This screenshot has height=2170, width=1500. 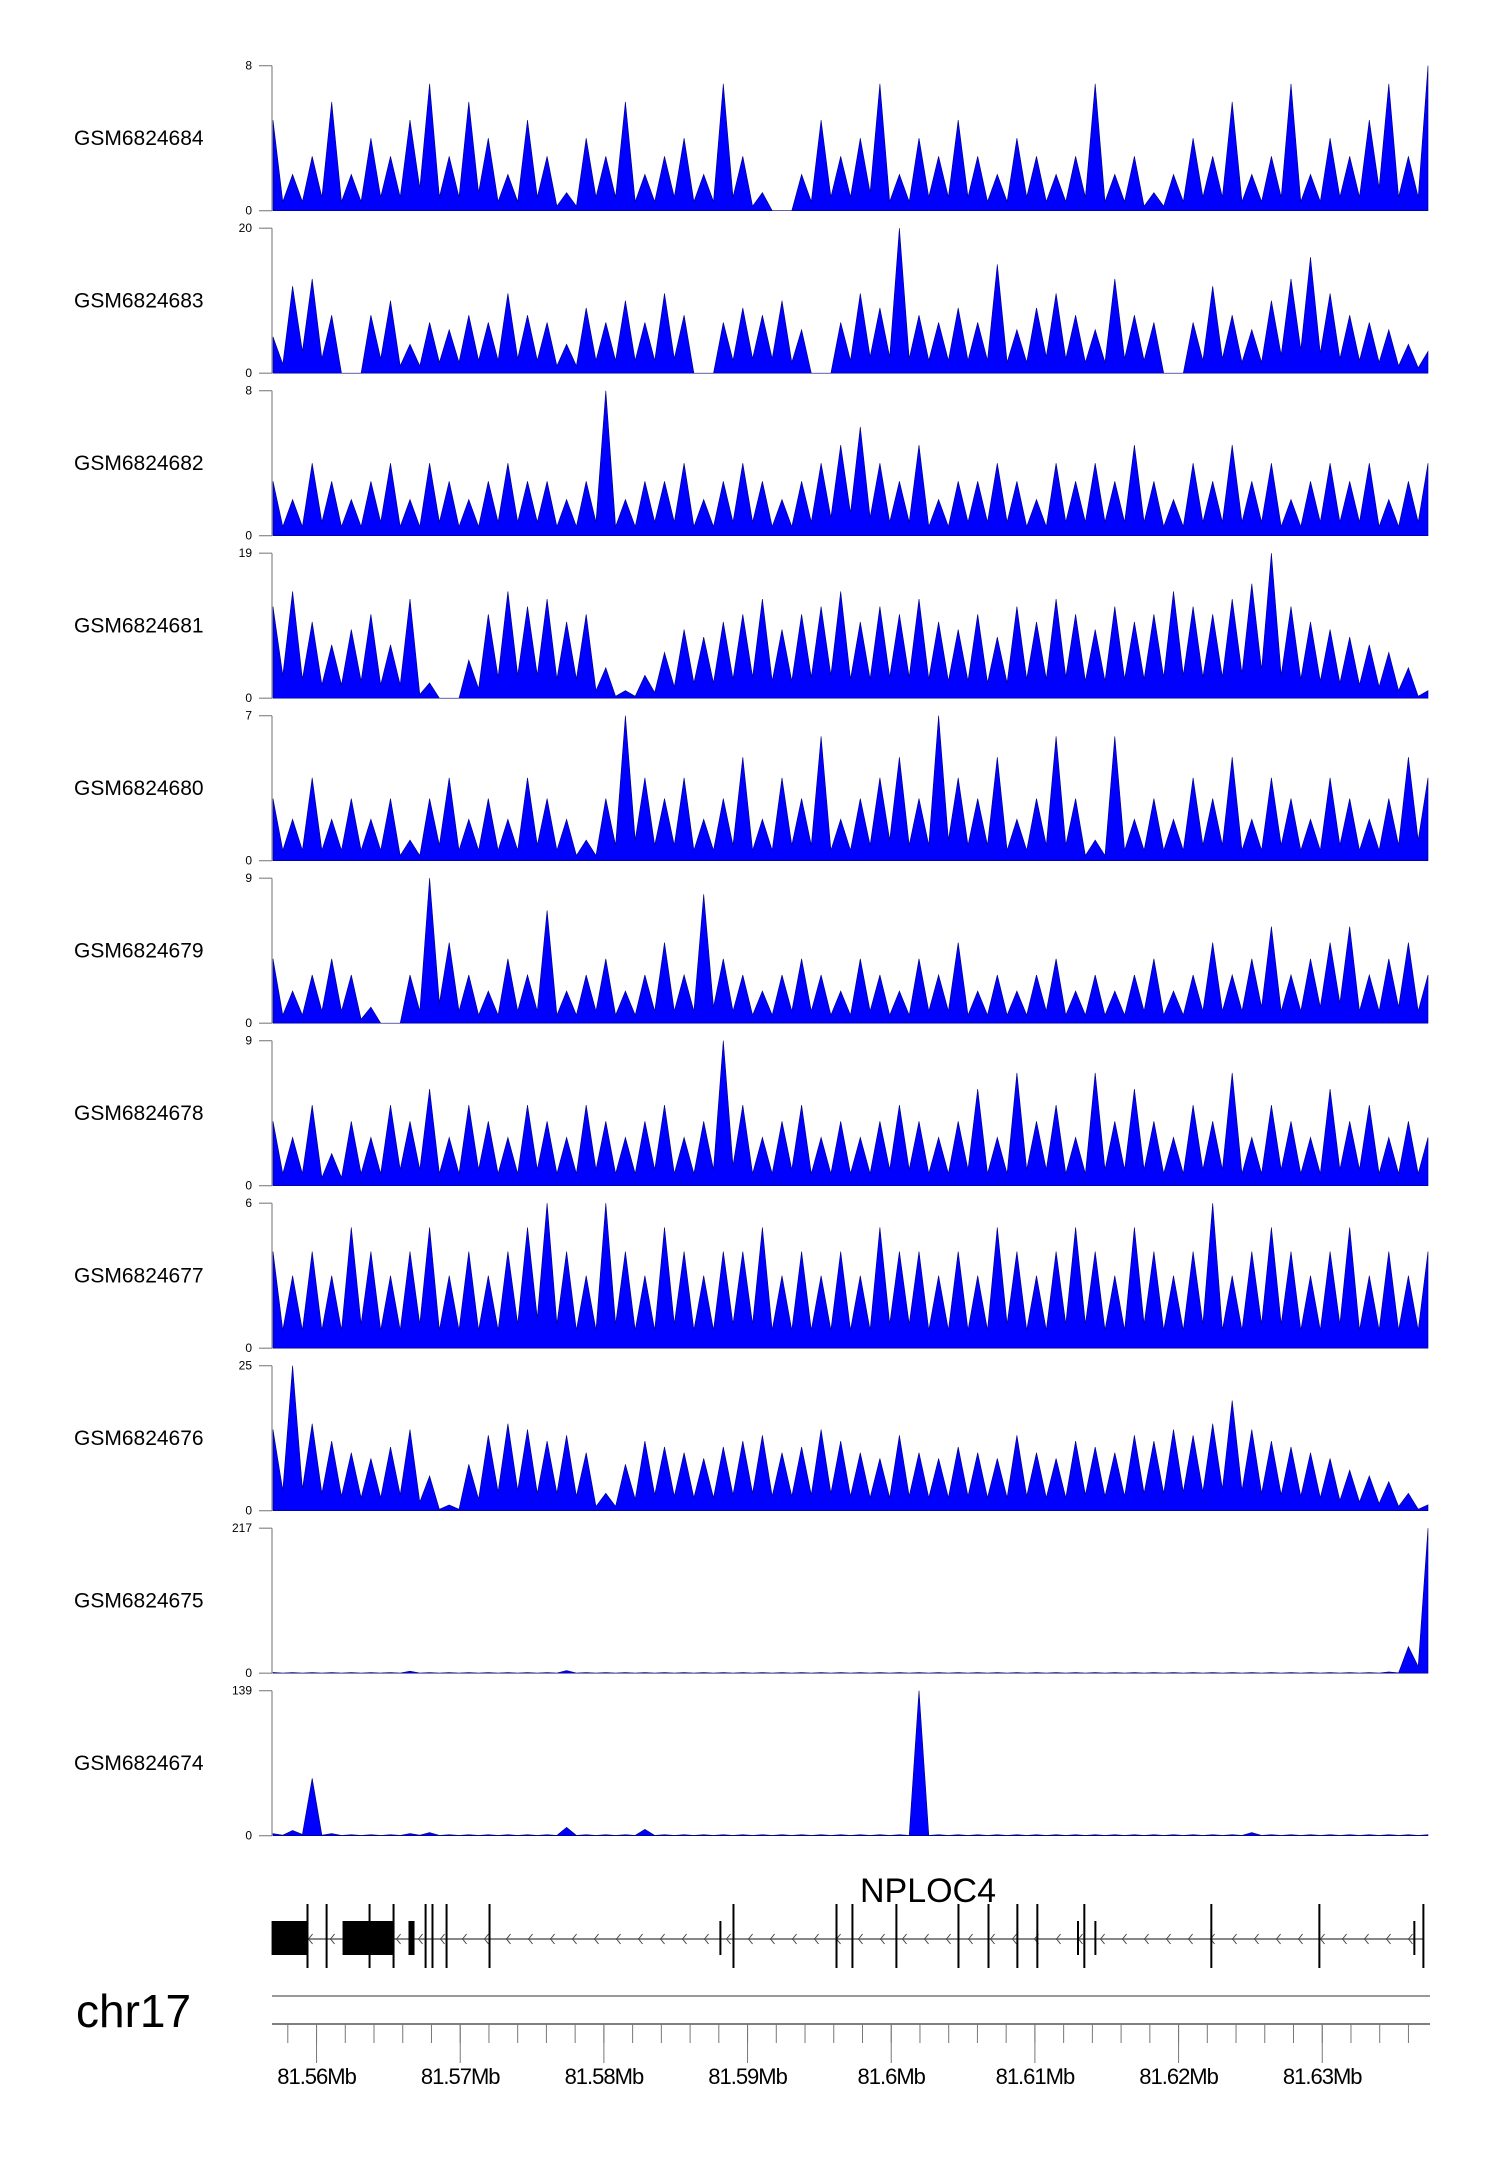 I want to click on x-tick-label: 81.6Mb, so click(x=892, y=2076).